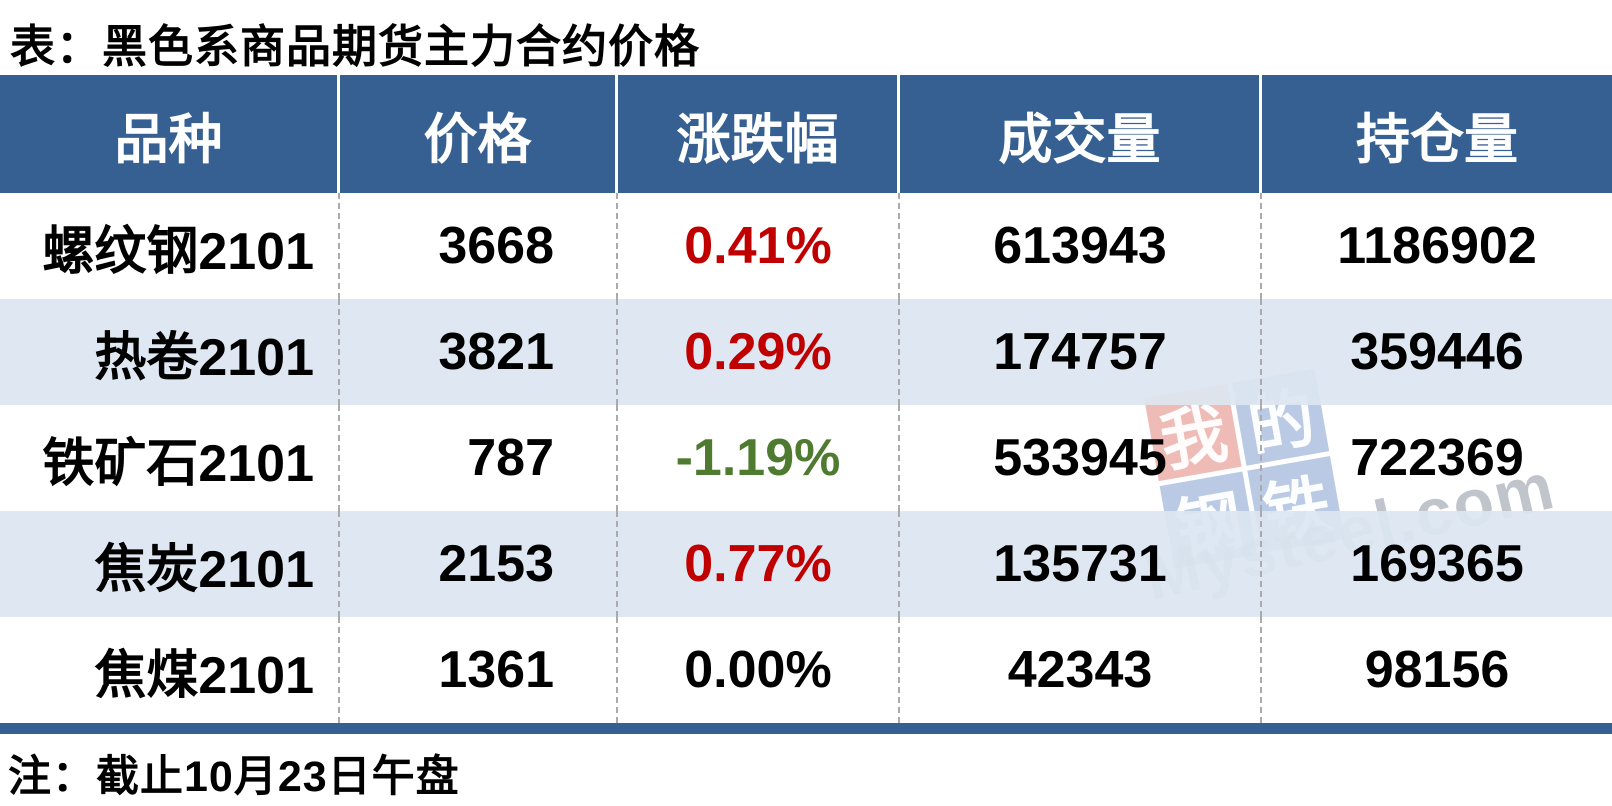 This screenshot has width=1612, height=806. Describe the element at coordinates (170, 246) in the screenshot. I see `cell-variety: 螺纹钢2101` at that location.